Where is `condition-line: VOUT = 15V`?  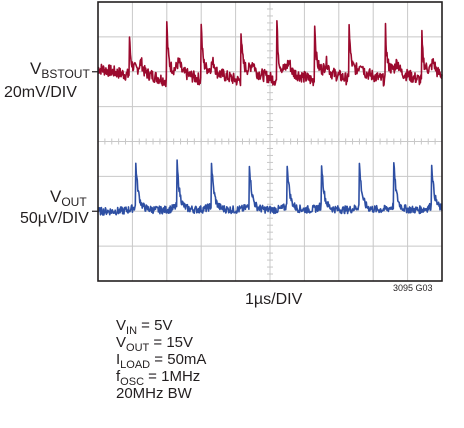 condition-line: VOUT = 15V is located at coordinates (161, 344).